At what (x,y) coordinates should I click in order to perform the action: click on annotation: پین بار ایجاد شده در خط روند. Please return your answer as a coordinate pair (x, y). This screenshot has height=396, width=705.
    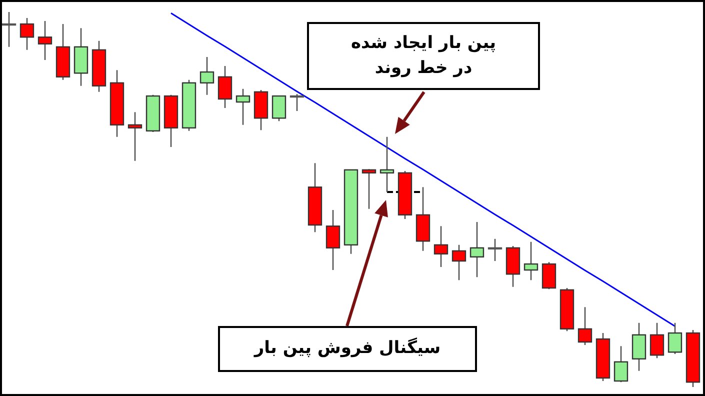
    Looking at the image, I should click on (424, 56).